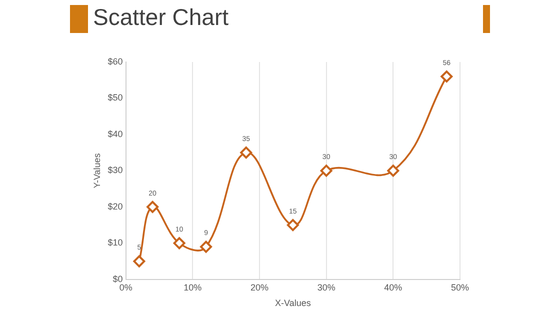 The width and height of the screenshot is (560, 315). Describe the element at coordinates (115, 170) in the screenshot. I see `y-tick-label: $30` at that location.